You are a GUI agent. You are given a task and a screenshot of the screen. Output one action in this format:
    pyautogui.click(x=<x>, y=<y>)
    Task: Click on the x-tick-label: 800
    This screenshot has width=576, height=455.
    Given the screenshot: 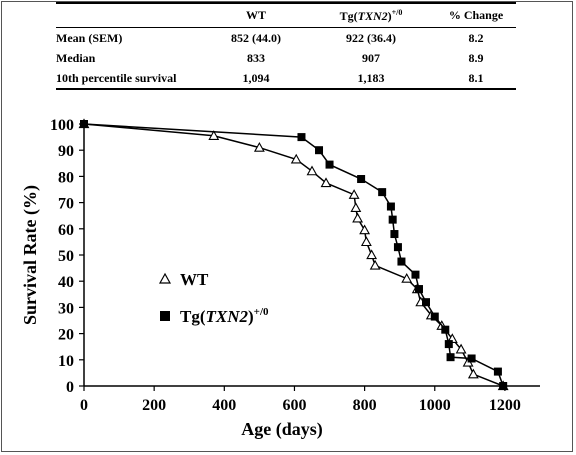 What is the action you would take?
    pyautogui.click(x=365, y=405)
    